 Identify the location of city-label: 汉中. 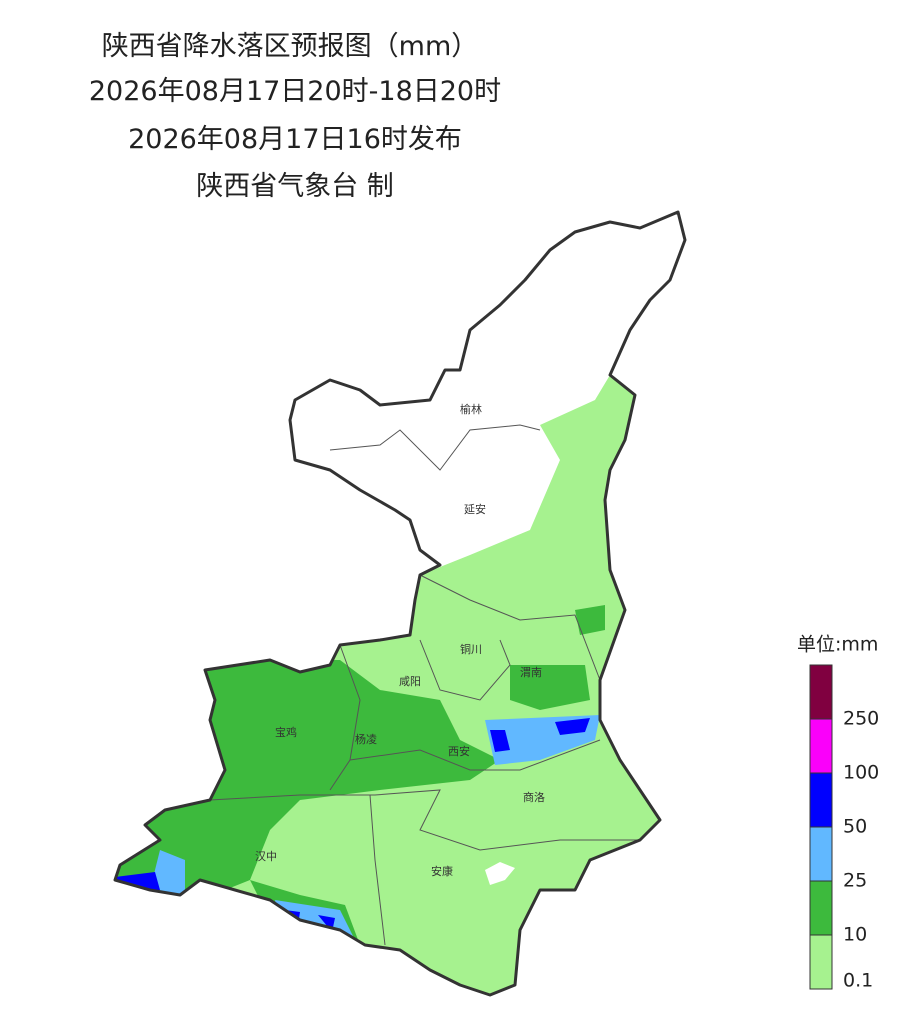
(266, 856).